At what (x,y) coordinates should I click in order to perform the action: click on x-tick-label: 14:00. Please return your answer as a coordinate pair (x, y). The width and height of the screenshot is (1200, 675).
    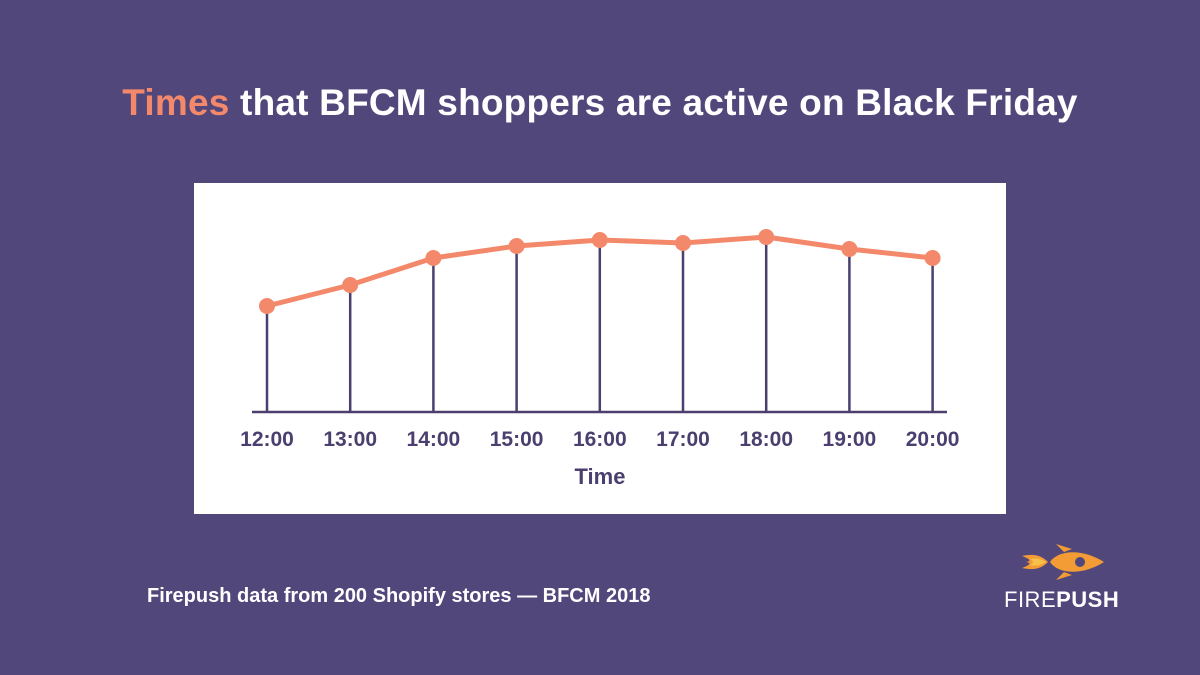
    Looking at the image, I should click on (434, 439).